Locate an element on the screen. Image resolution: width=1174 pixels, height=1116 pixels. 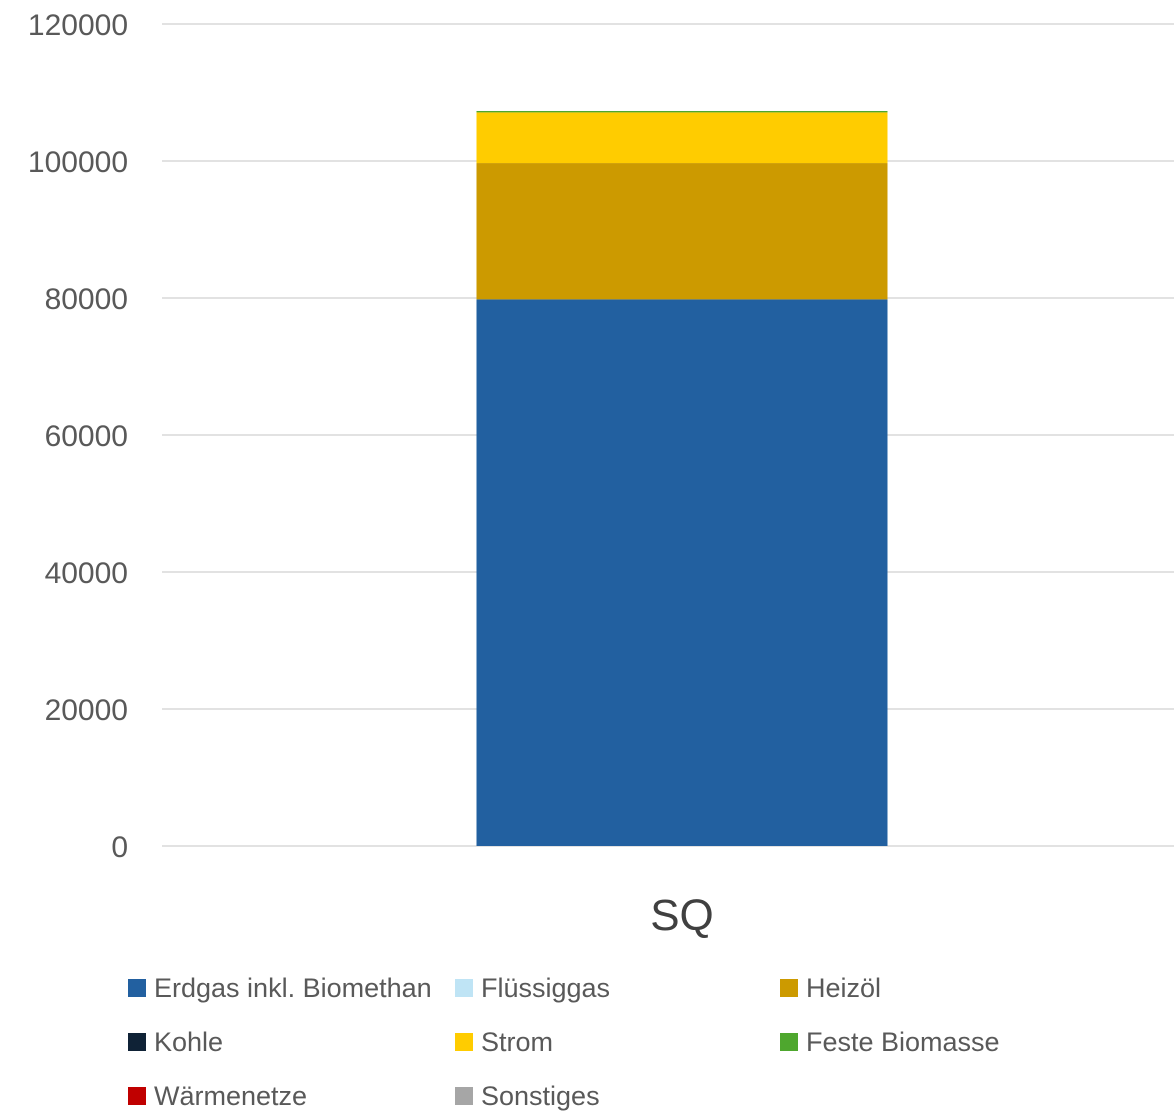
y-axis-ticks: 0 20000 40000 60000 80000 100000 120000 is located at coordinates (78, 436).